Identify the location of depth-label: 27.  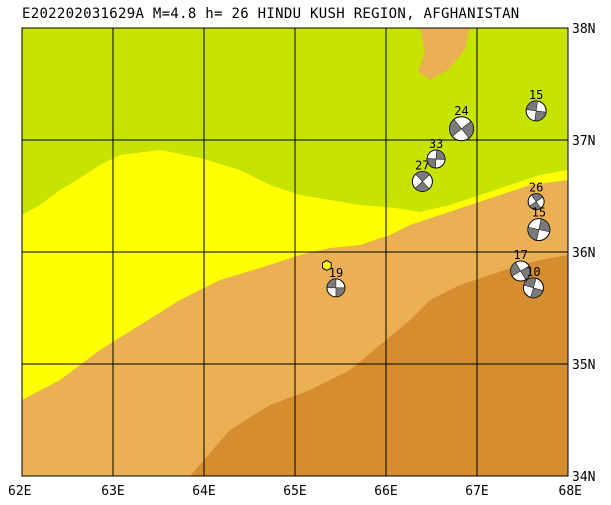
(422, 165).